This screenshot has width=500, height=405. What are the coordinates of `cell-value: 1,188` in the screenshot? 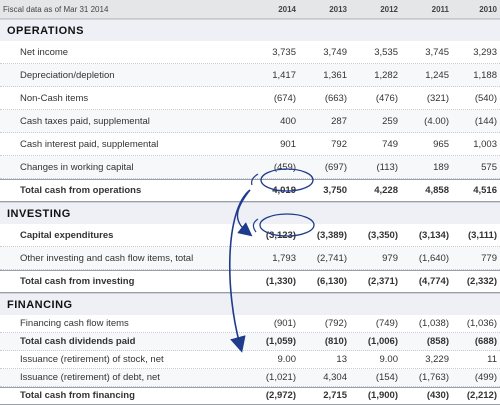 It's located at (485, 75).